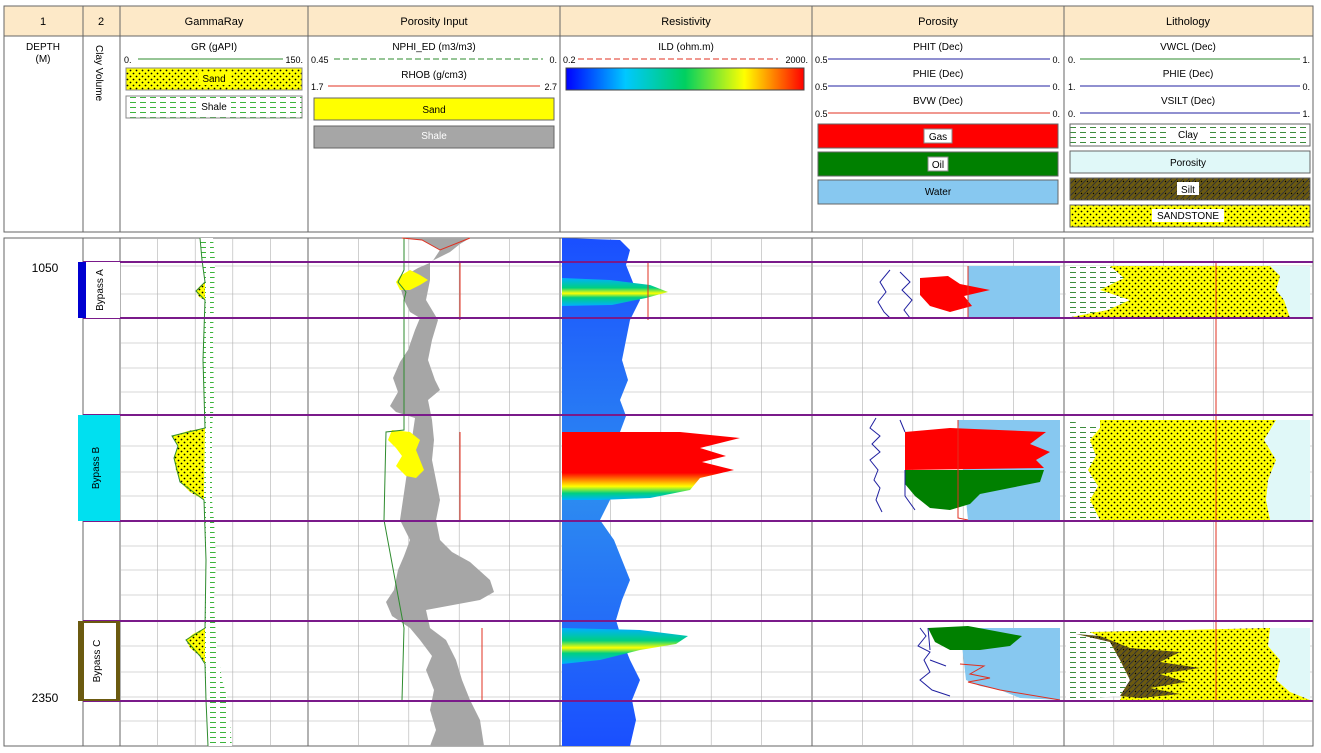 The height and width of the screenshot is (753, 1321). Describe the element at coordinates (821, 60) in the screenshot. I see `phit-left-value: 0.5` at that location.